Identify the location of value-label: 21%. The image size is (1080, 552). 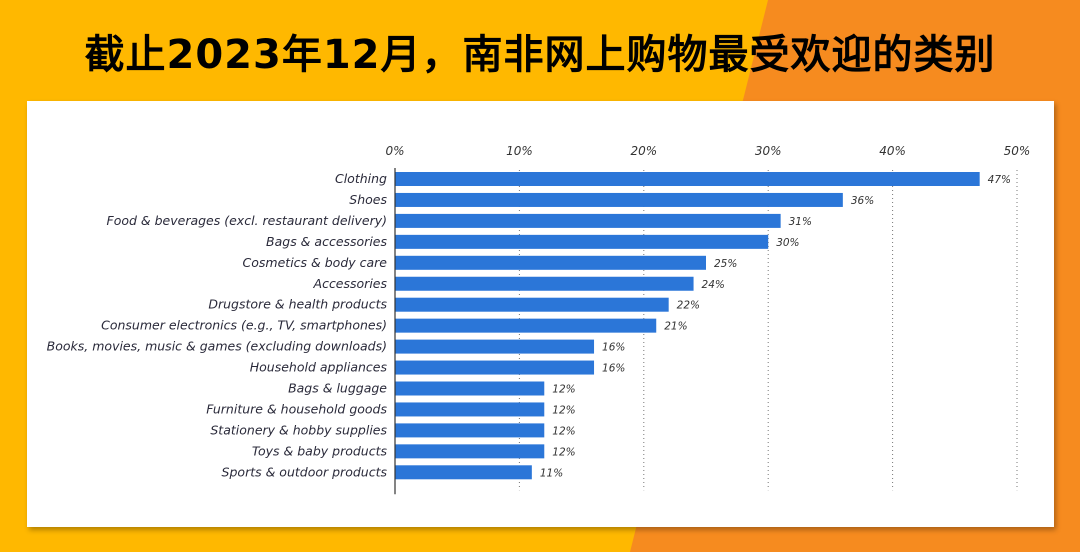
(675, 327).